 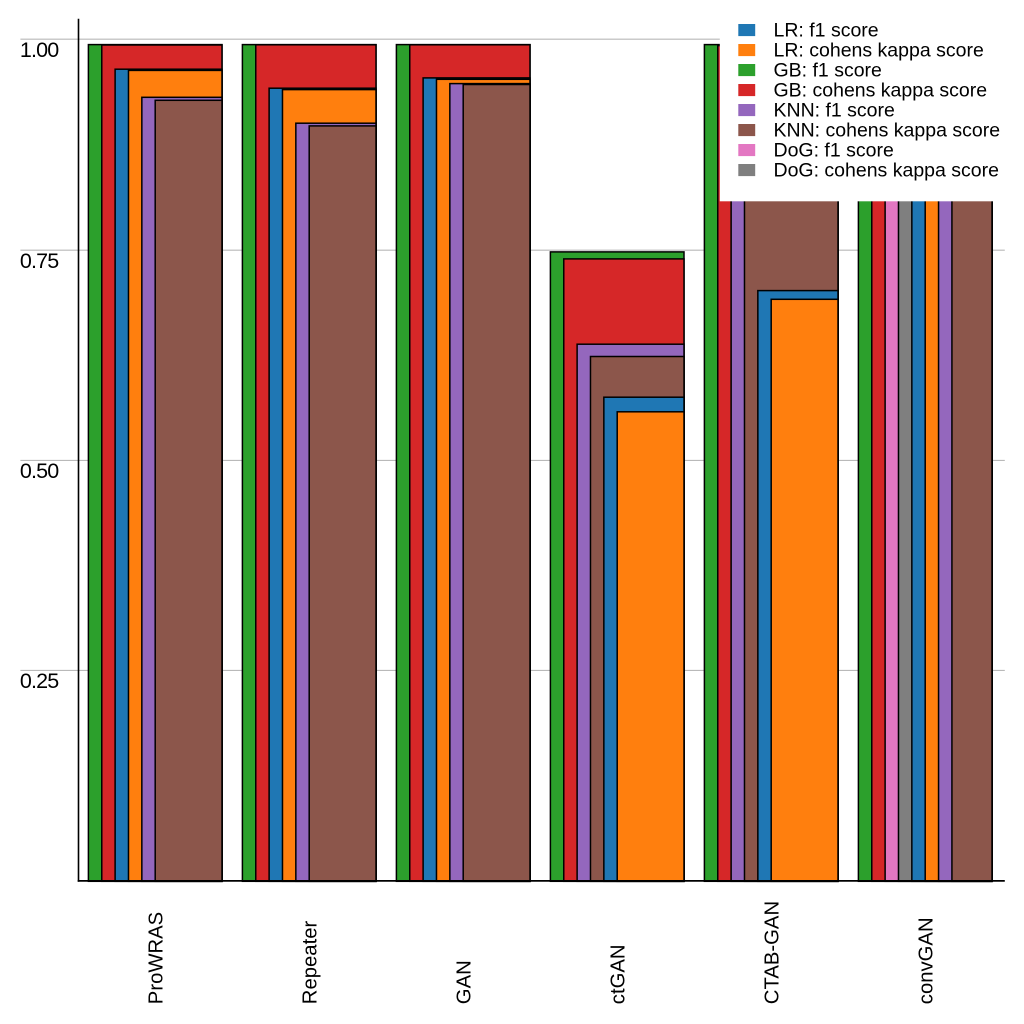 What do you see at coordinates (156, 958) in the screenshot?
I see `svg-text: ProWRAS` at bounding box center [156, 958].